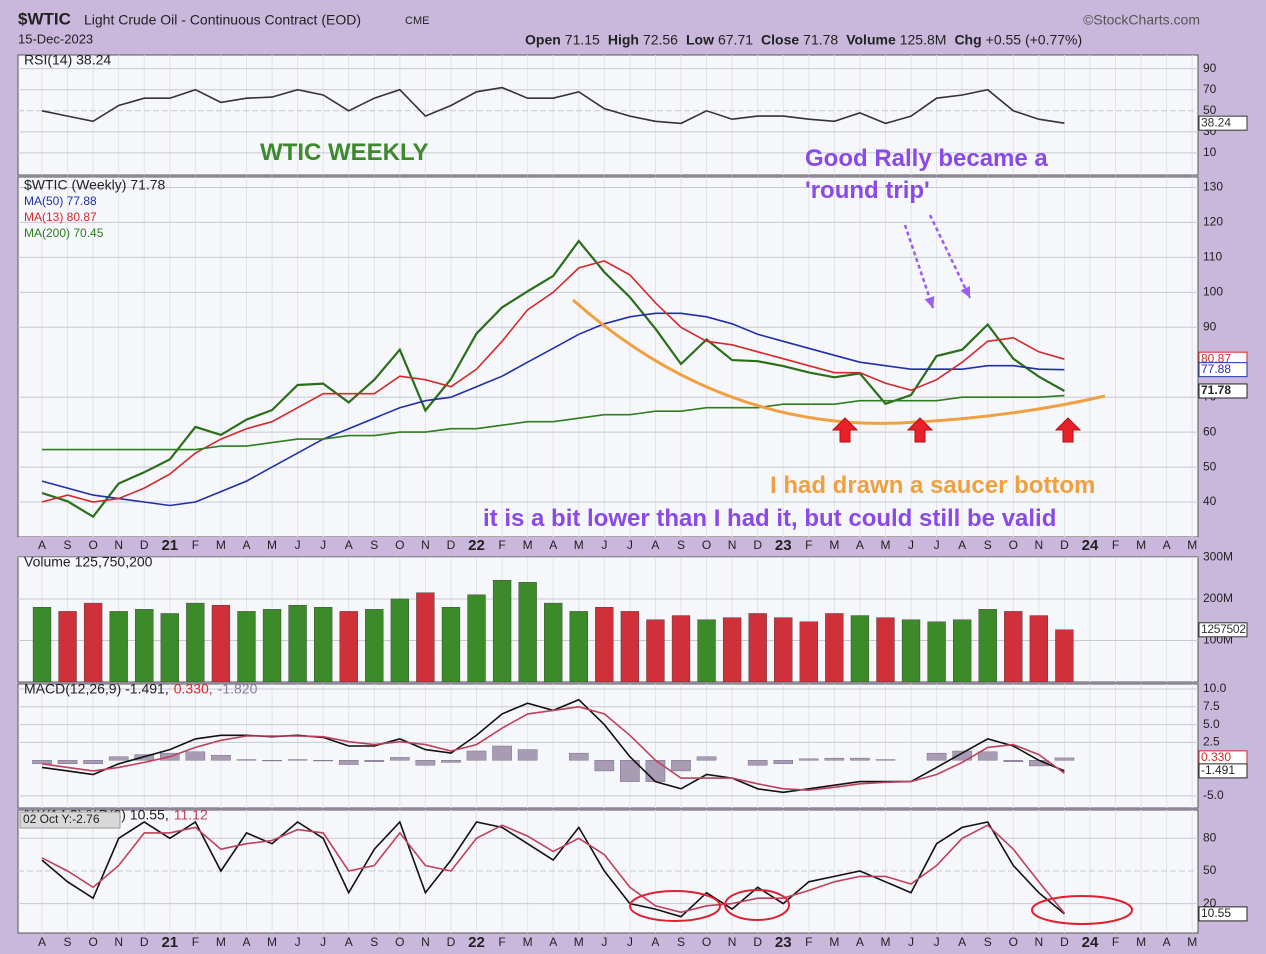 The width and height of the screenshot is (1266, 954). What do you see at coordinates (191, 815) in the screenshot?
I see `legend-entry: 11.12` at bounding box center [191, 815].